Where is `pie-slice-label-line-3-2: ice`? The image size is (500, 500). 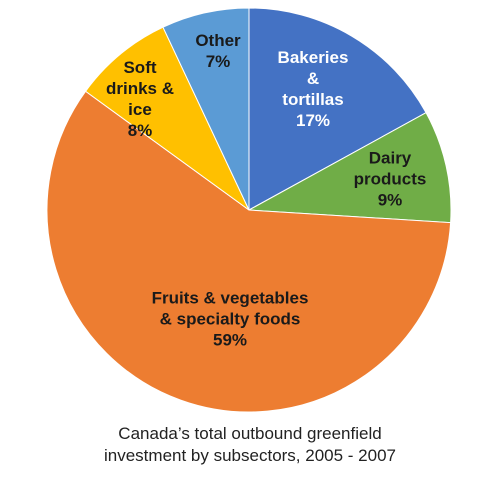
pie-slice-label-line-3-2: ice is located at coordinates (140, 109).